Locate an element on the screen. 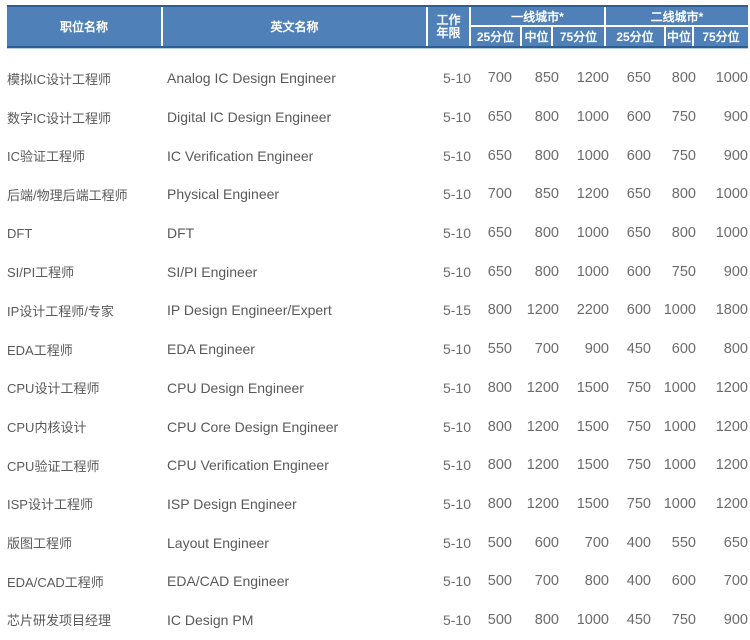 This screenshot has width=750, height=640. tier2-median-value: 800 is located at coordinates (683, 194).